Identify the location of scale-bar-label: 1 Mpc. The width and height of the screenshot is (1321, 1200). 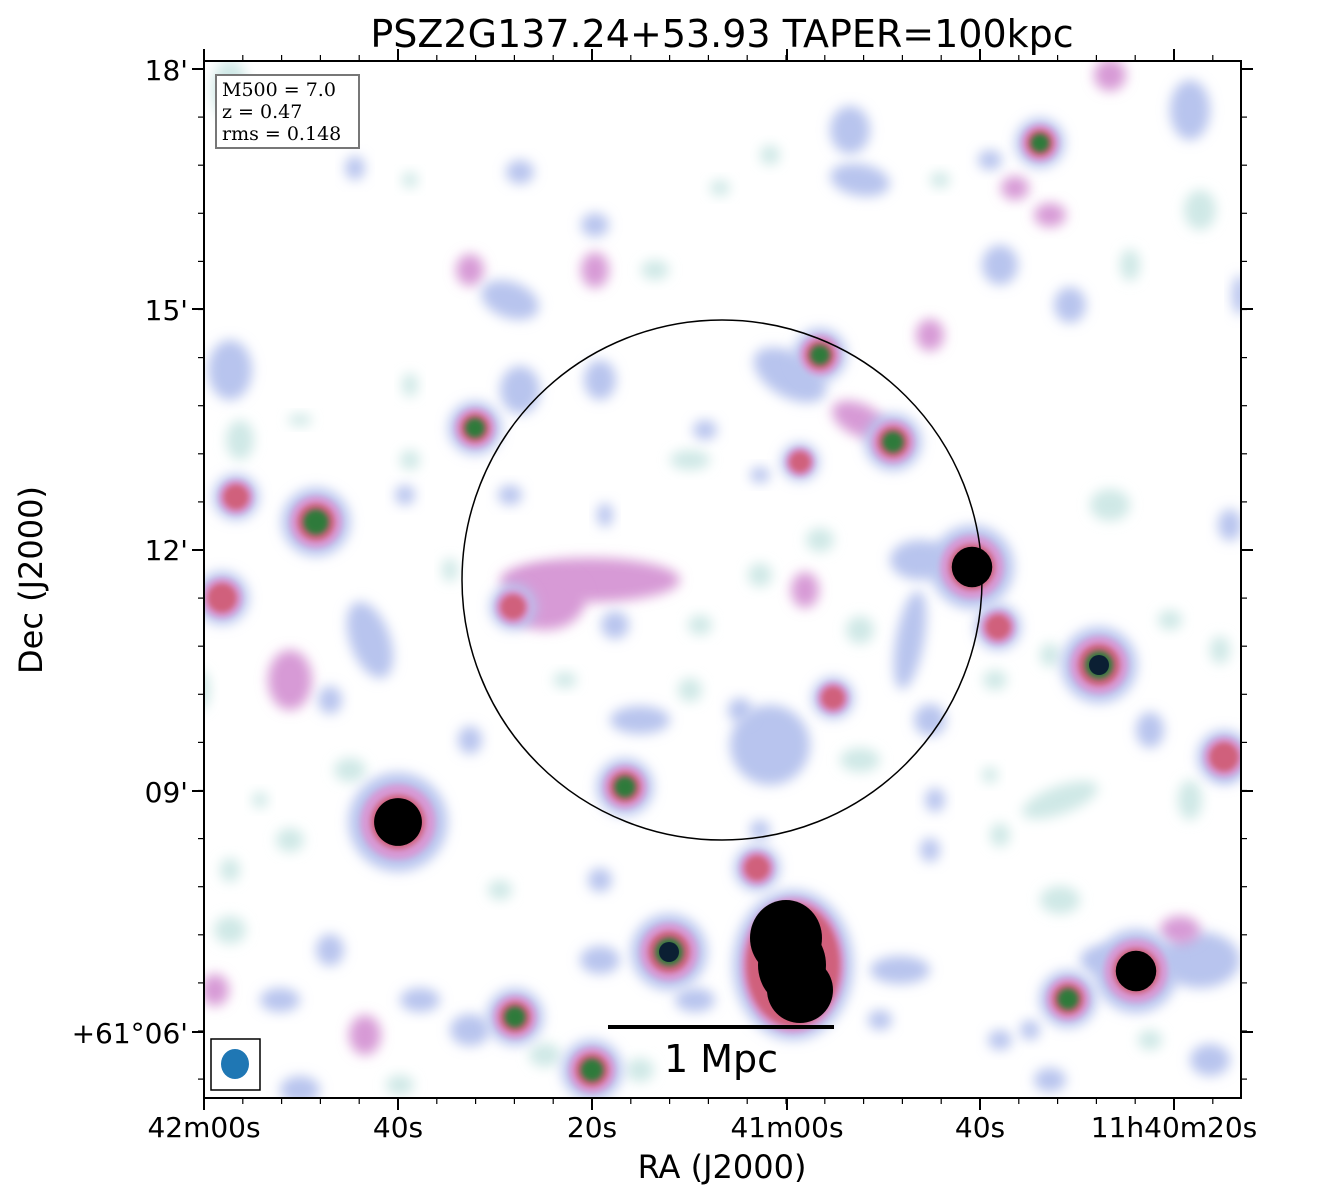
(721, 1059).